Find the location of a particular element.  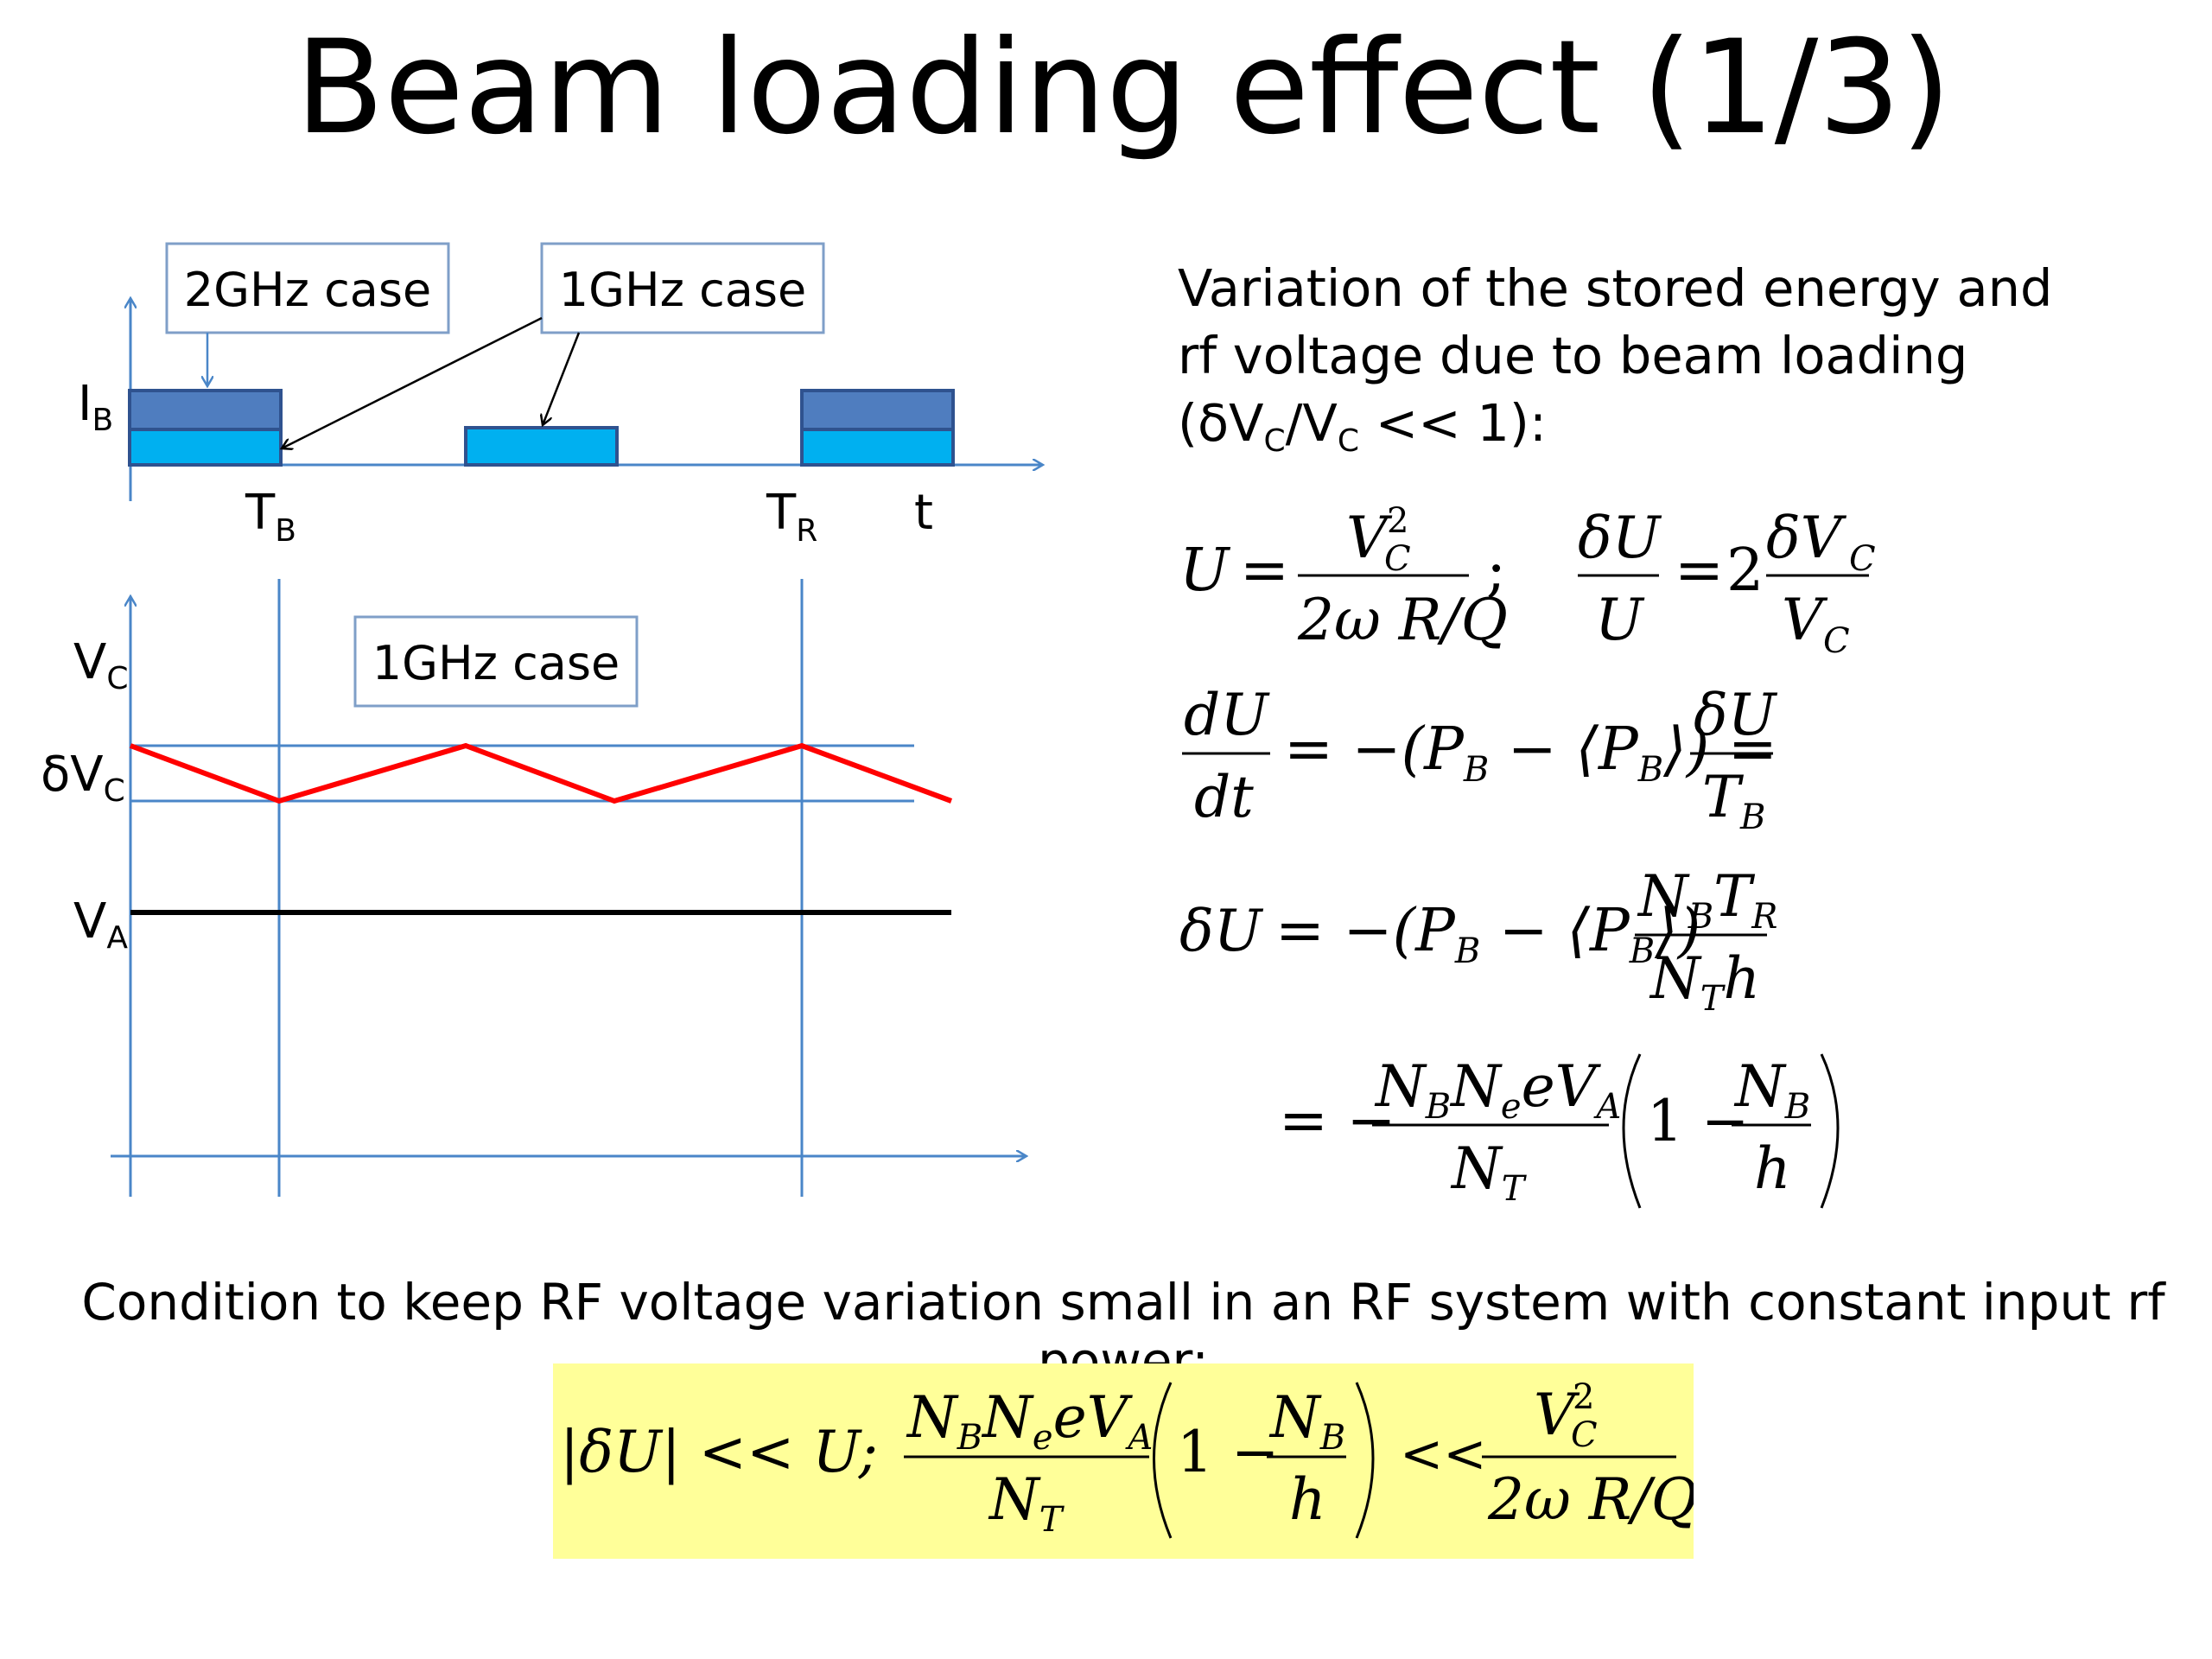

equation-energy-rate: dU dt = −(PB − ⟨PB⟩) = δU TB is located at coordinates (1480, 759).